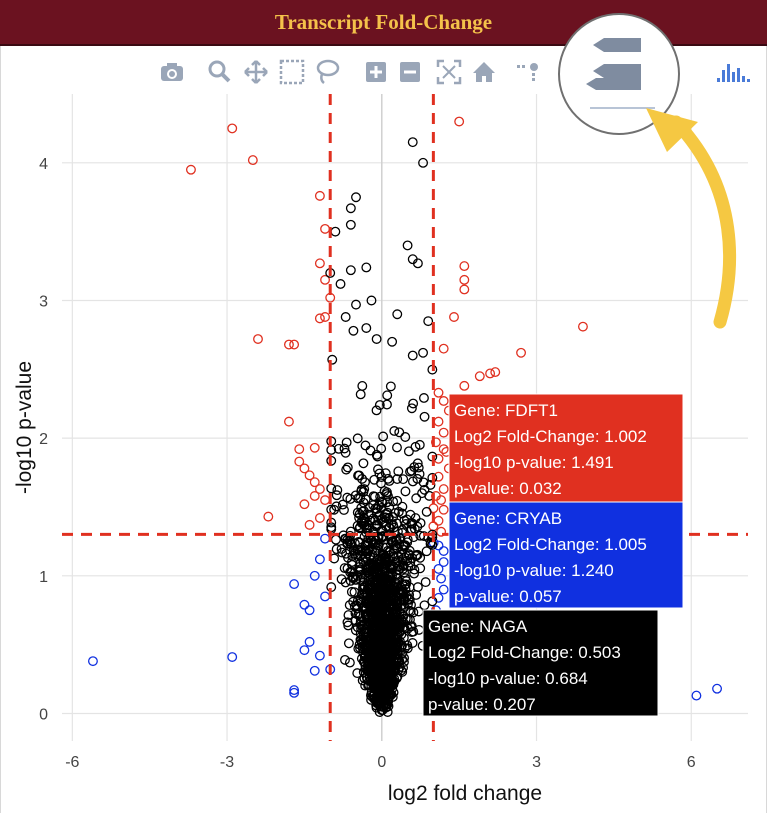 The image size is (767, 813). I want to click on tooltip-line: Log2 Fold-Change: 0.503, so click(524, 652).